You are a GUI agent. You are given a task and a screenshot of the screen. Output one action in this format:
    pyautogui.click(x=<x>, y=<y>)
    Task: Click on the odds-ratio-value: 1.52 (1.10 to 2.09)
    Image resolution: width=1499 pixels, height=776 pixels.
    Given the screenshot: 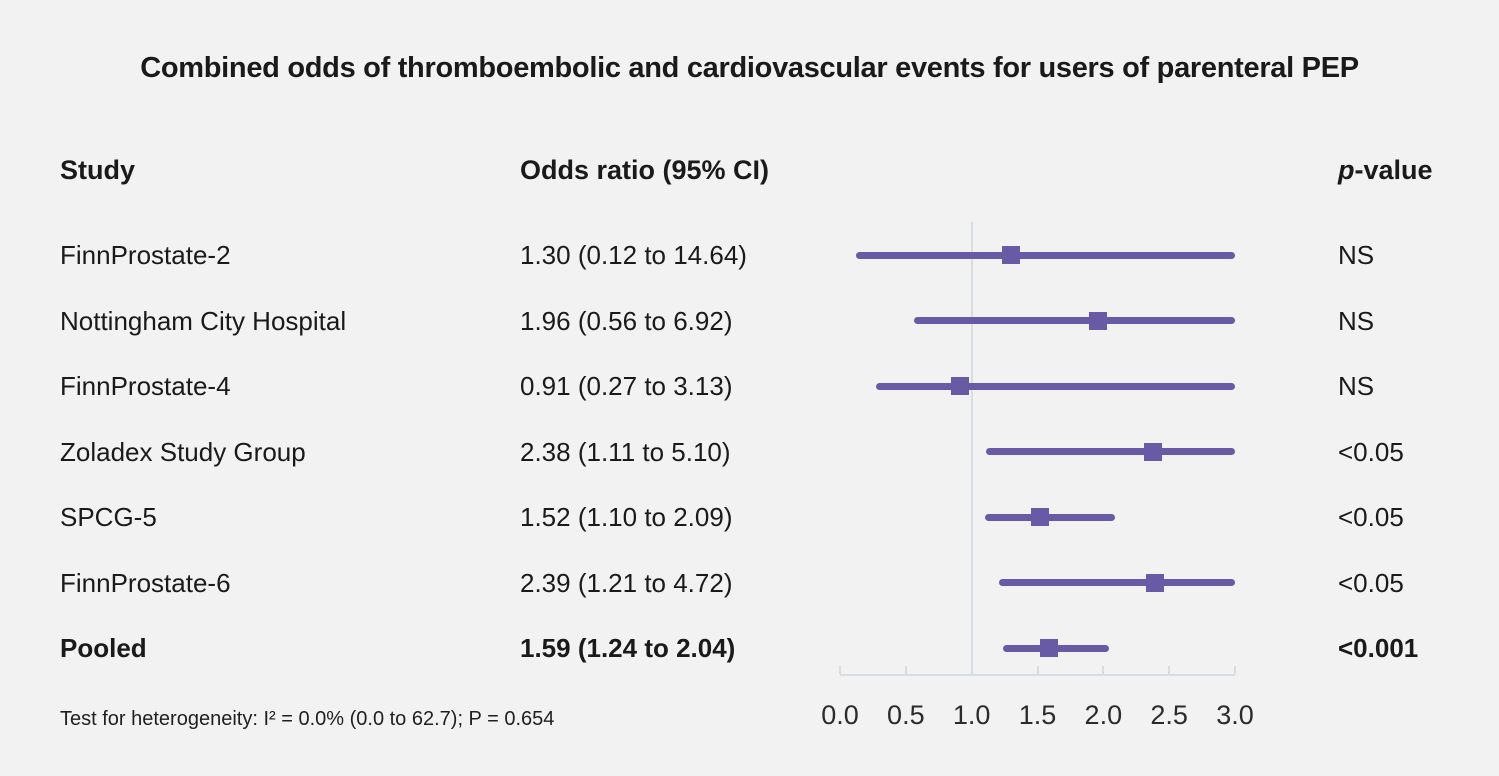 What is the action you would take?
    pyautogui.click(x=626, y=517)
    